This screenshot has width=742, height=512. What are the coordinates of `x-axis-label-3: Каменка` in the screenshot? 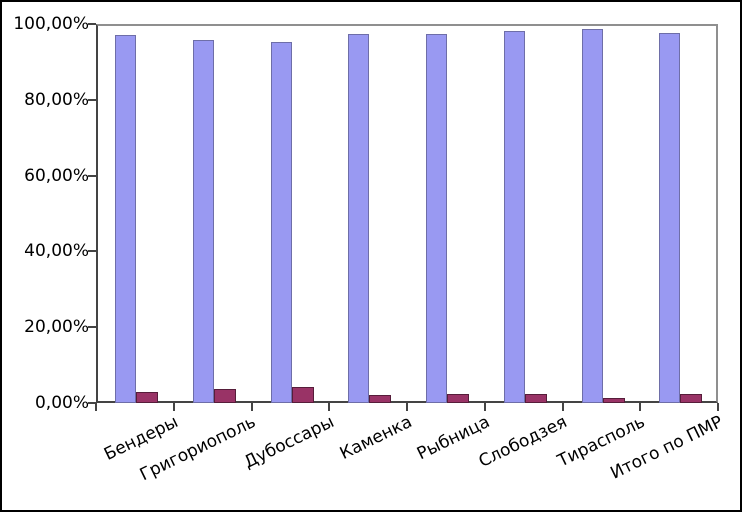 It's located at (375, 438).